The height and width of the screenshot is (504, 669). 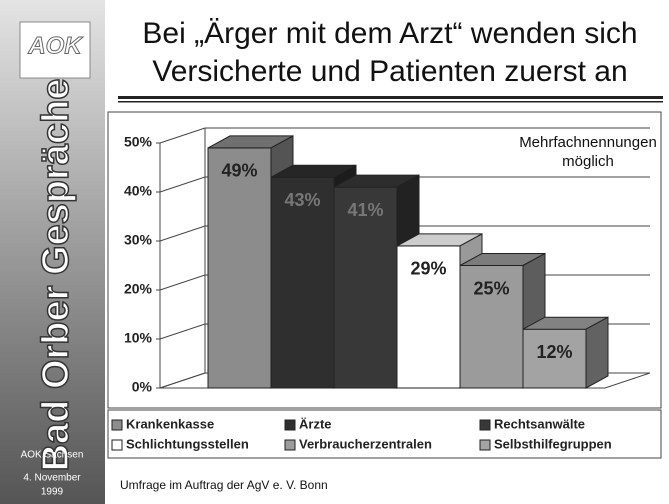 What do you see at coordinates (553, 443) in the screenshot?
I see `legend-label: Selbsthilfegruppen` at bounding box center [553, 443].